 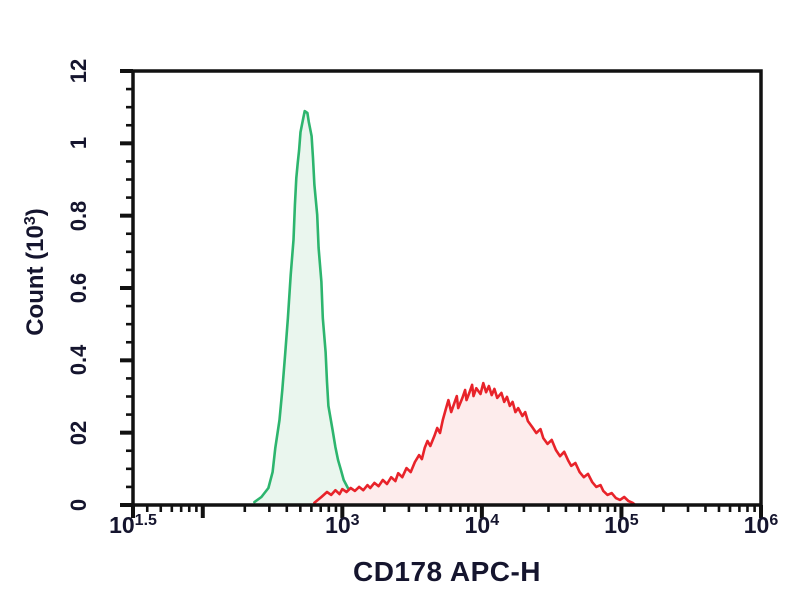 I want to click on series-red-fill, so click(x=475, y=444).